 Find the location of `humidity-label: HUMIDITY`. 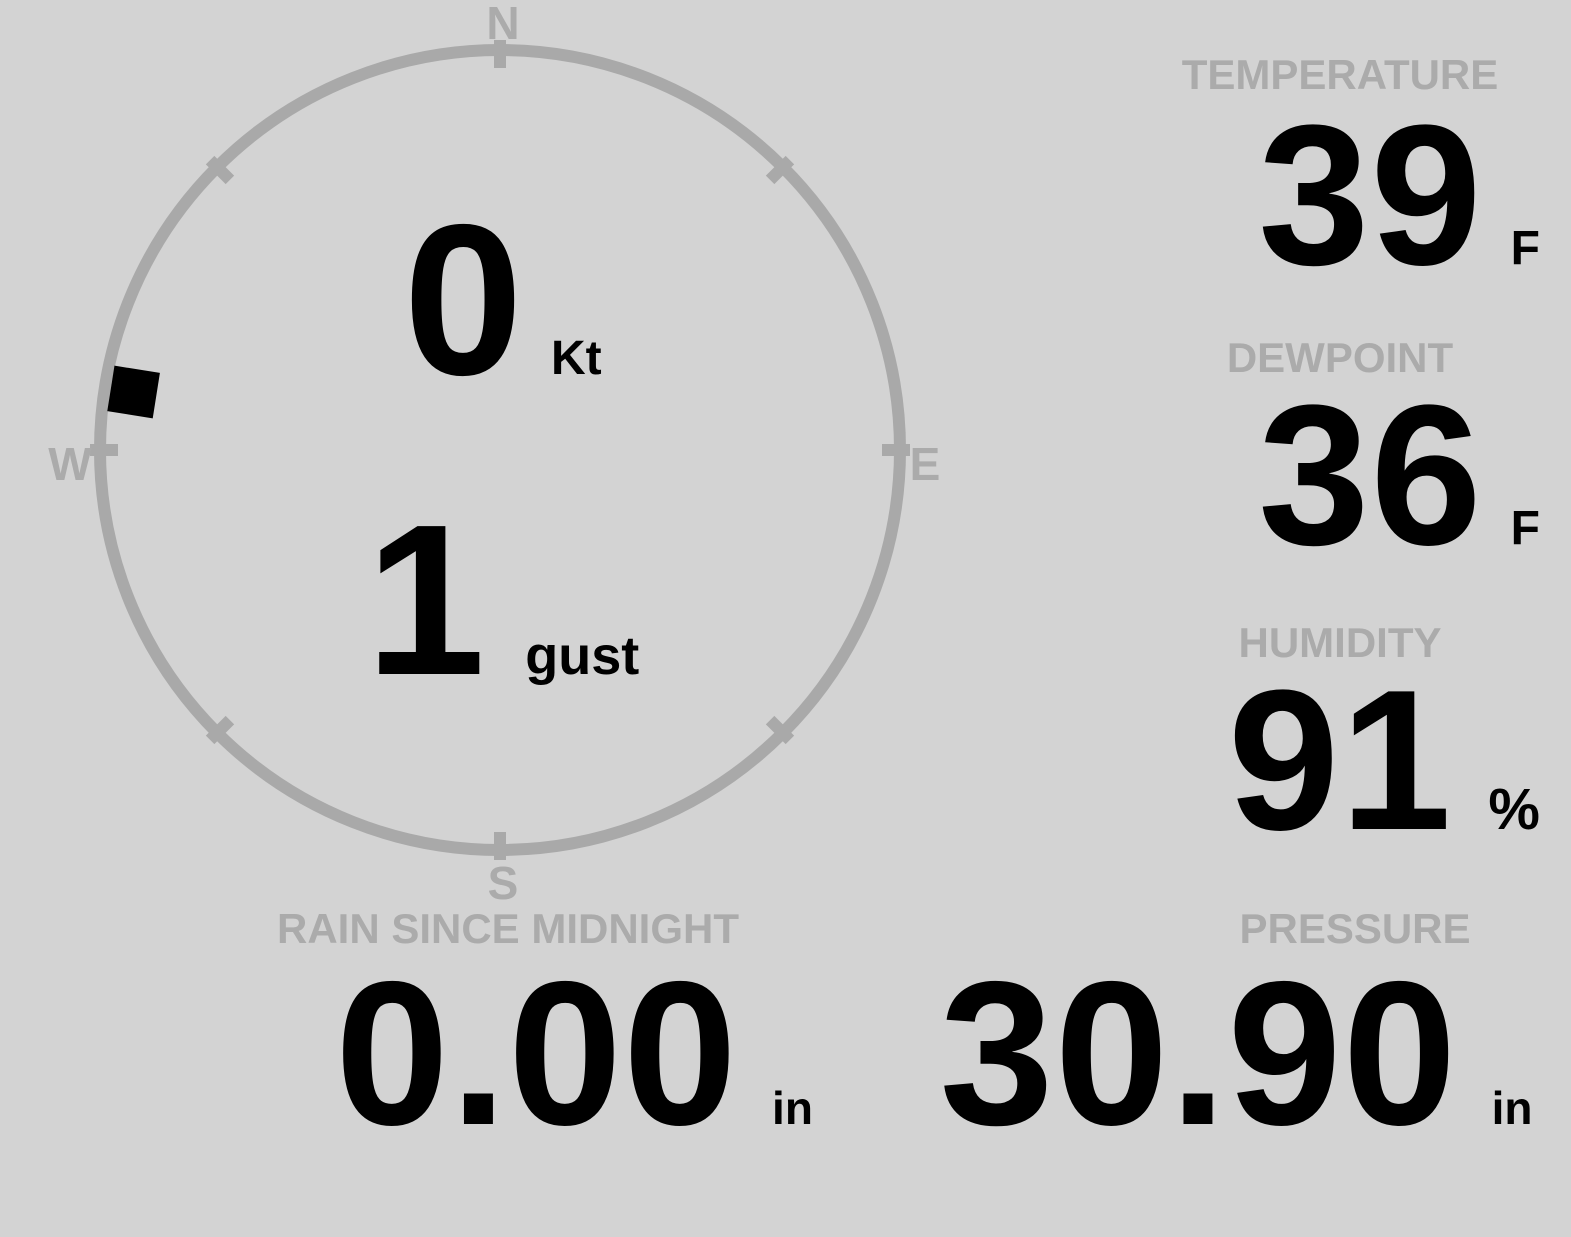

humidity-label: HUMIDITY is located at coordinates (1340, 642).